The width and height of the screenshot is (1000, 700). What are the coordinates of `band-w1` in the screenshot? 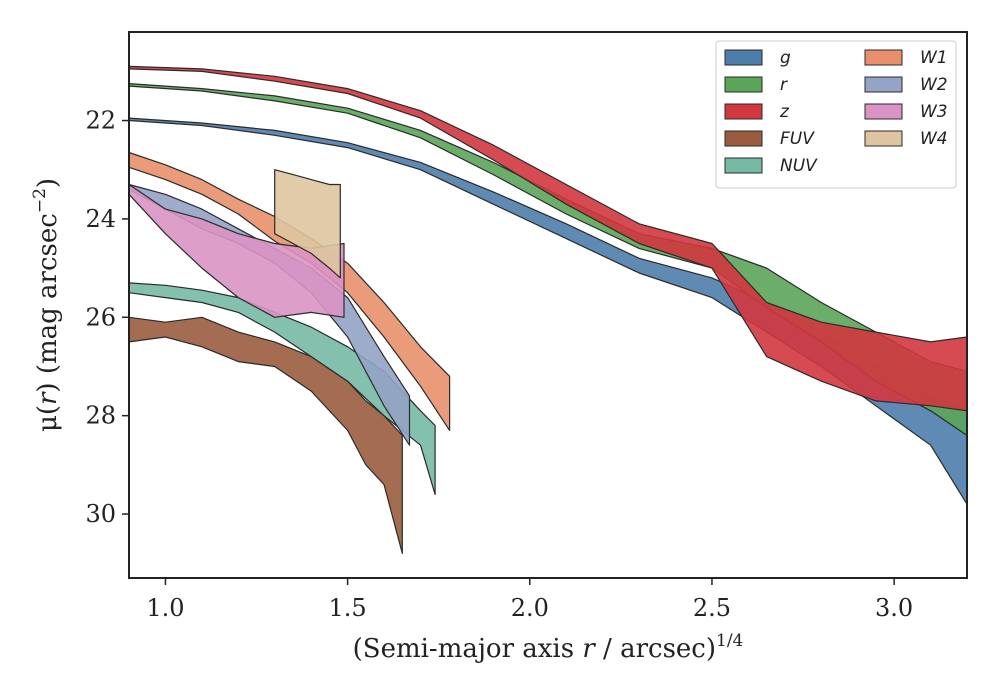 It's located at (289, 291).